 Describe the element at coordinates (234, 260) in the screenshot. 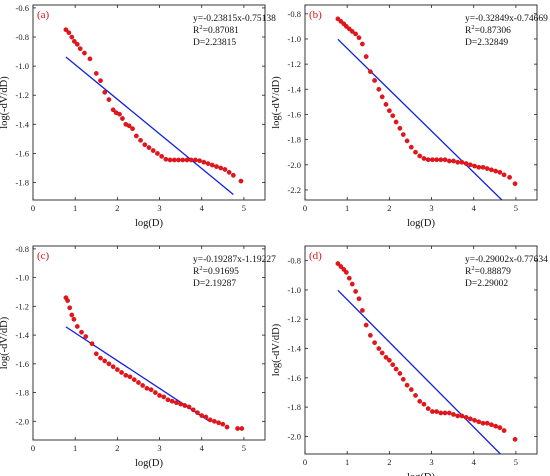

I see `fit-annotation: y=-0.19287x-1.19227` at that location.